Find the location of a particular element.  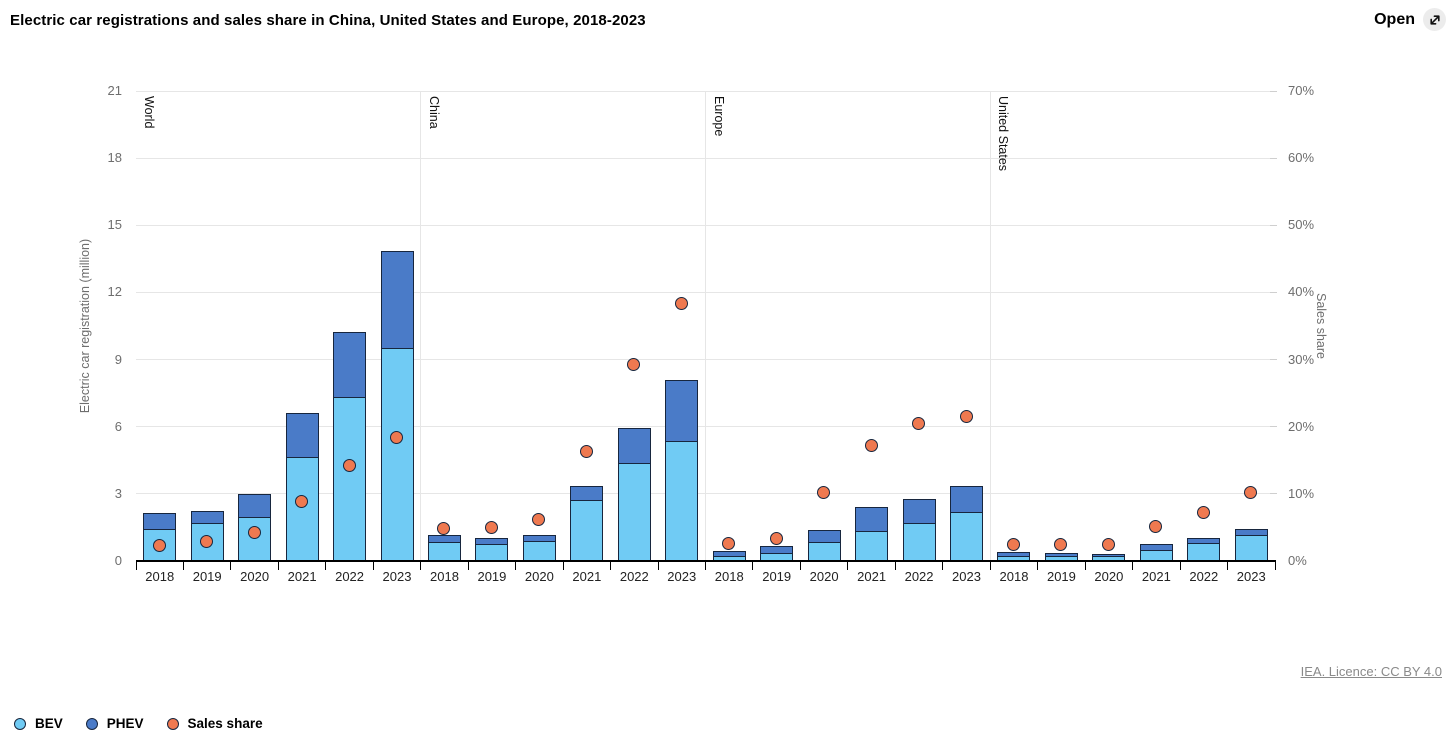

y-axis-tick-label: 3 is located at coordinates (118, 493).